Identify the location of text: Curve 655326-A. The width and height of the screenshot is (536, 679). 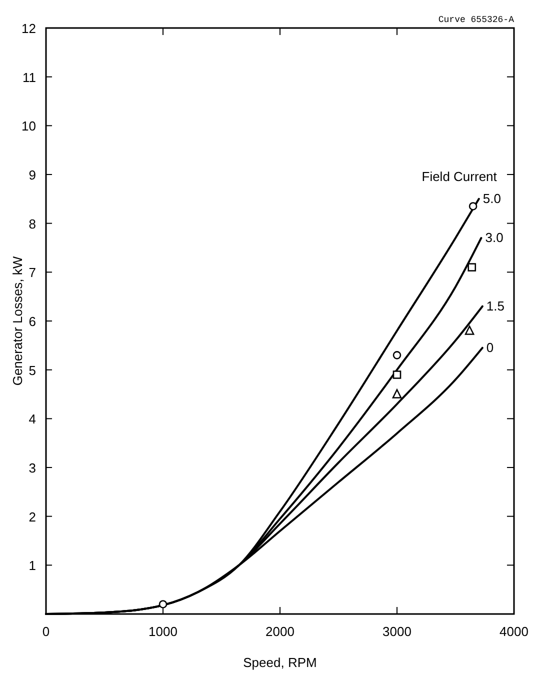
(476, 20).